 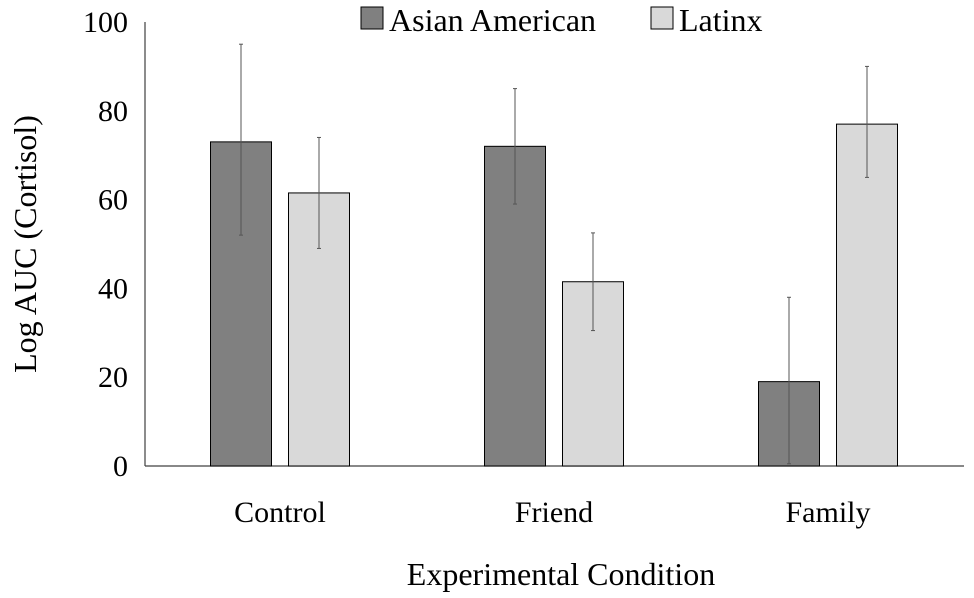 I want to click on y-axis-title: Log AUC (Cortisol), so click(x=25, y=244).